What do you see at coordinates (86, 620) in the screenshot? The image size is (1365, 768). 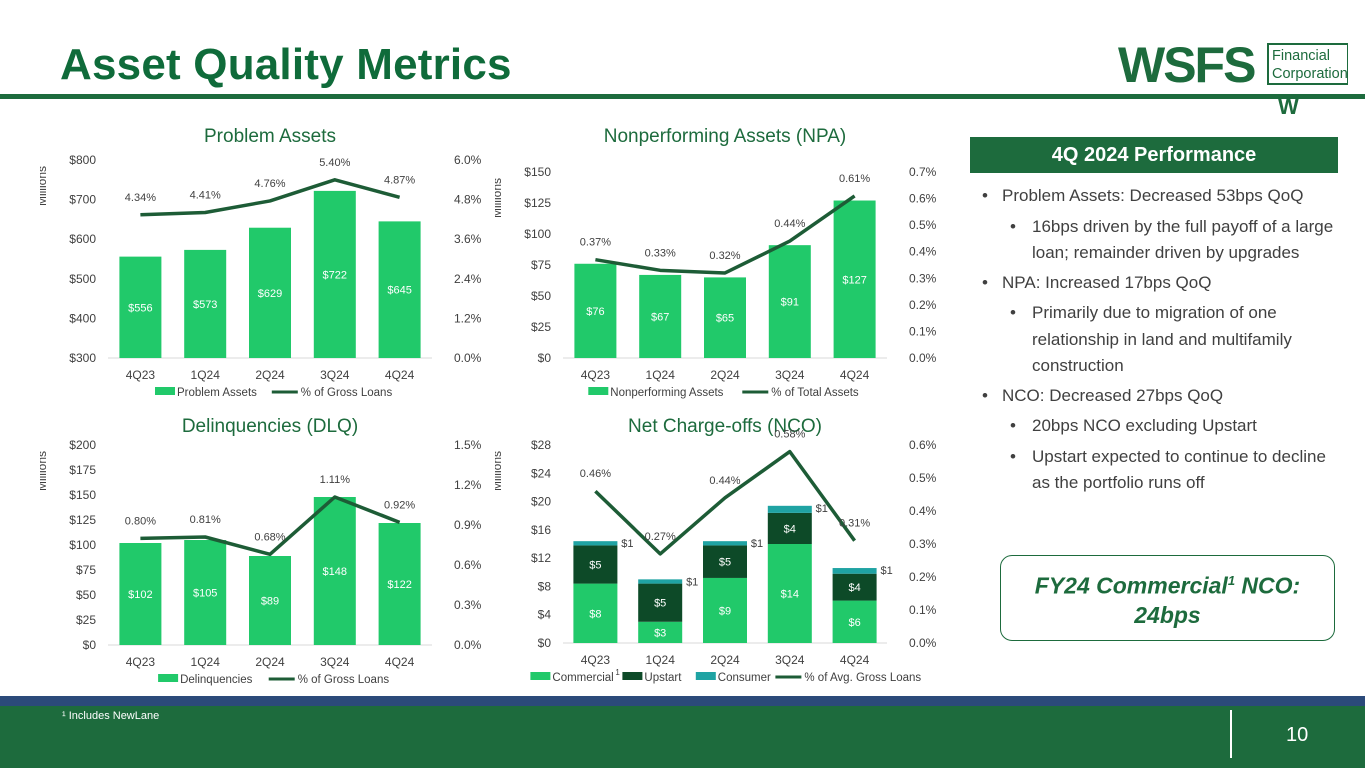 I see `y-tick-label: $25` at bounding box center [86, 620].